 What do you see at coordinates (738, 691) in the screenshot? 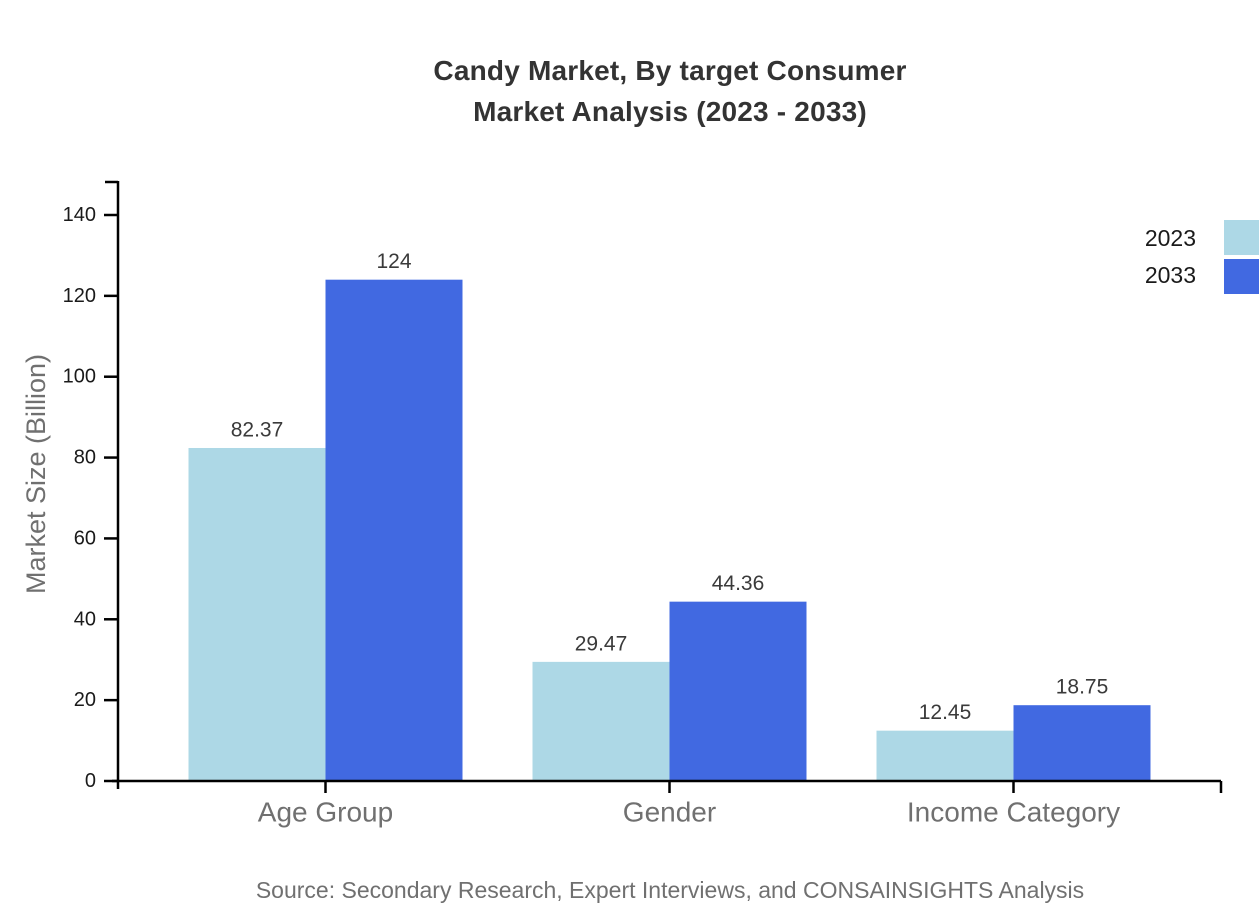
I see `bar-2033-gender` at bounding box center [738, 691].